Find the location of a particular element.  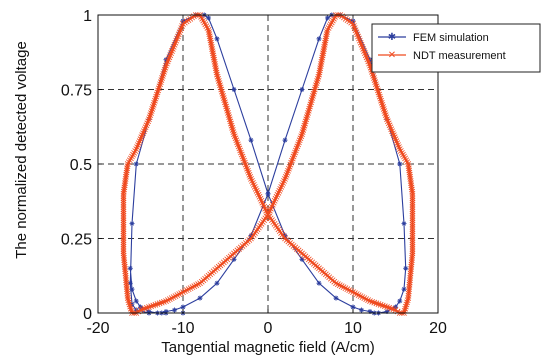

y-tick-label: 1 is located at coordinates (87, 16).